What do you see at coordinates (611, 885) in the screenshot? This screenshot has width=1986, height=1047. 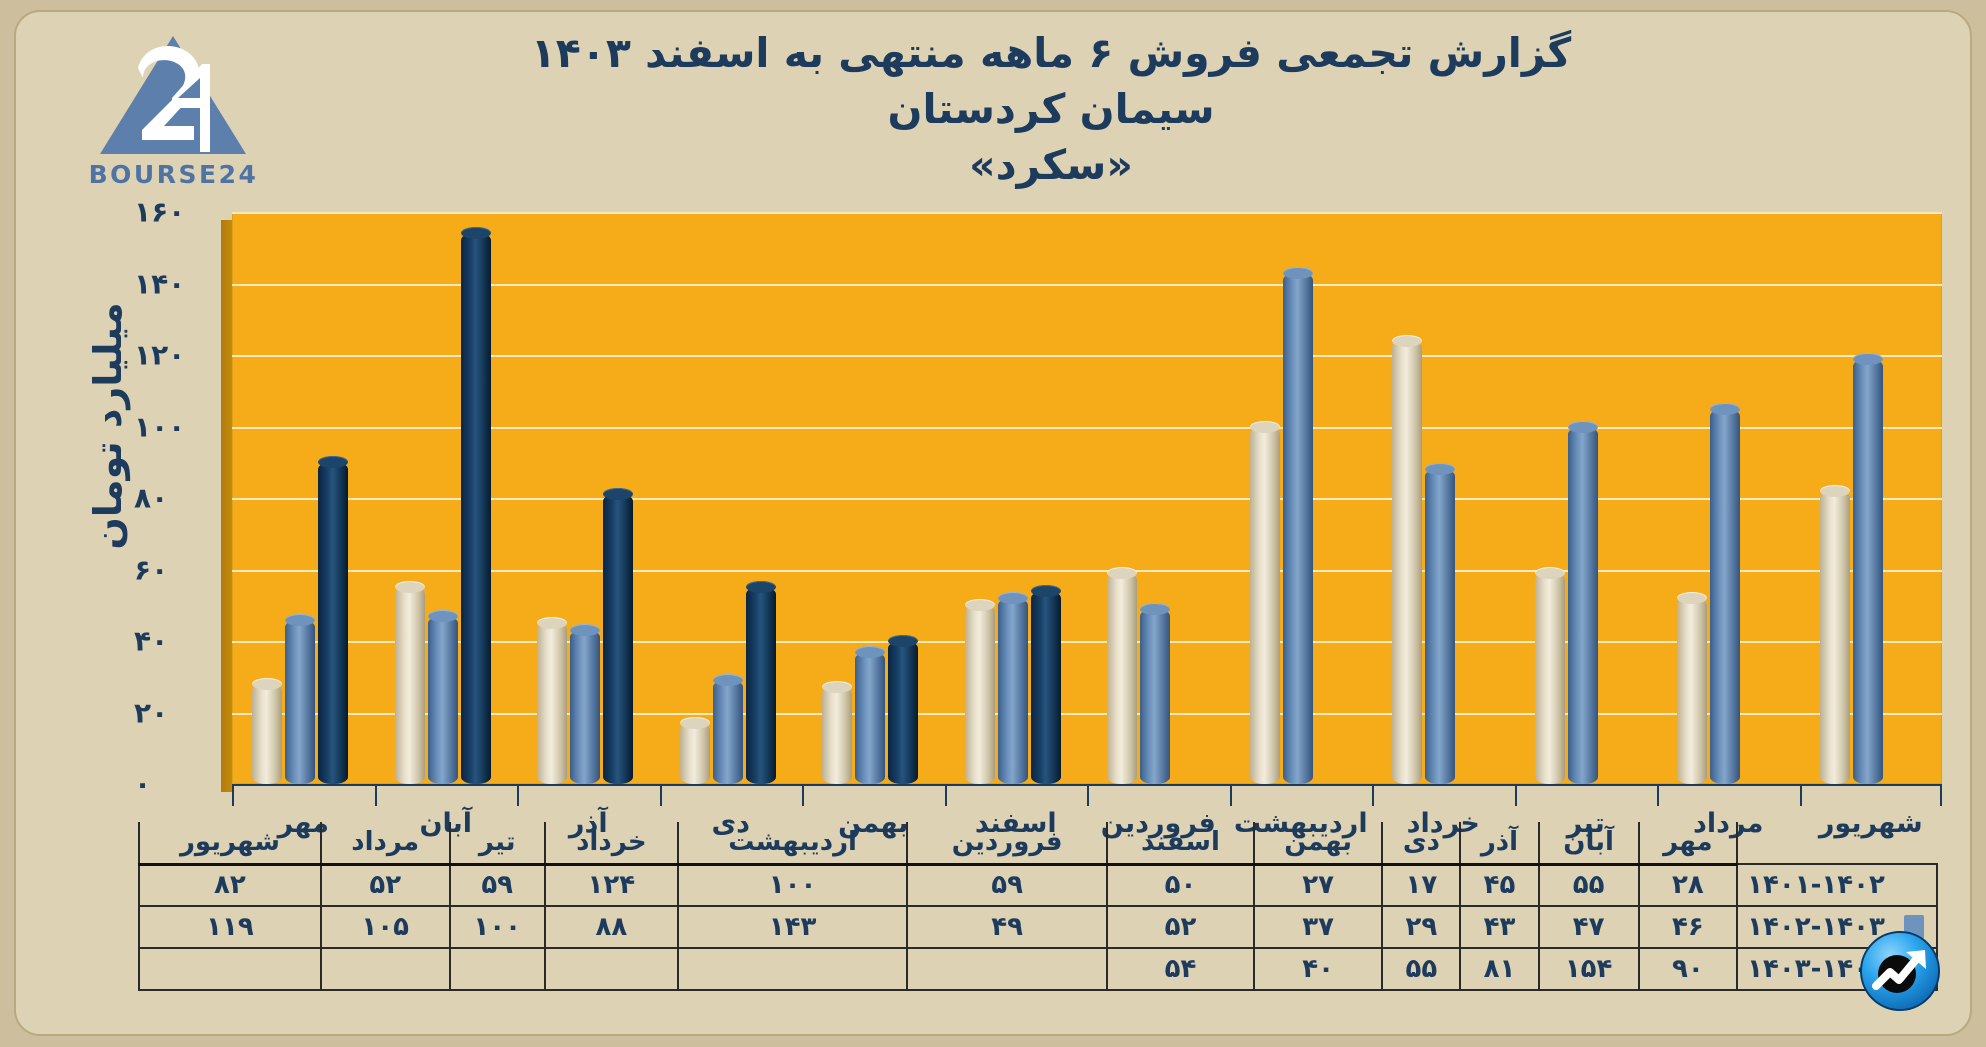 I see `table-cell: ۱۲۴` at bounding box center [611, 885].